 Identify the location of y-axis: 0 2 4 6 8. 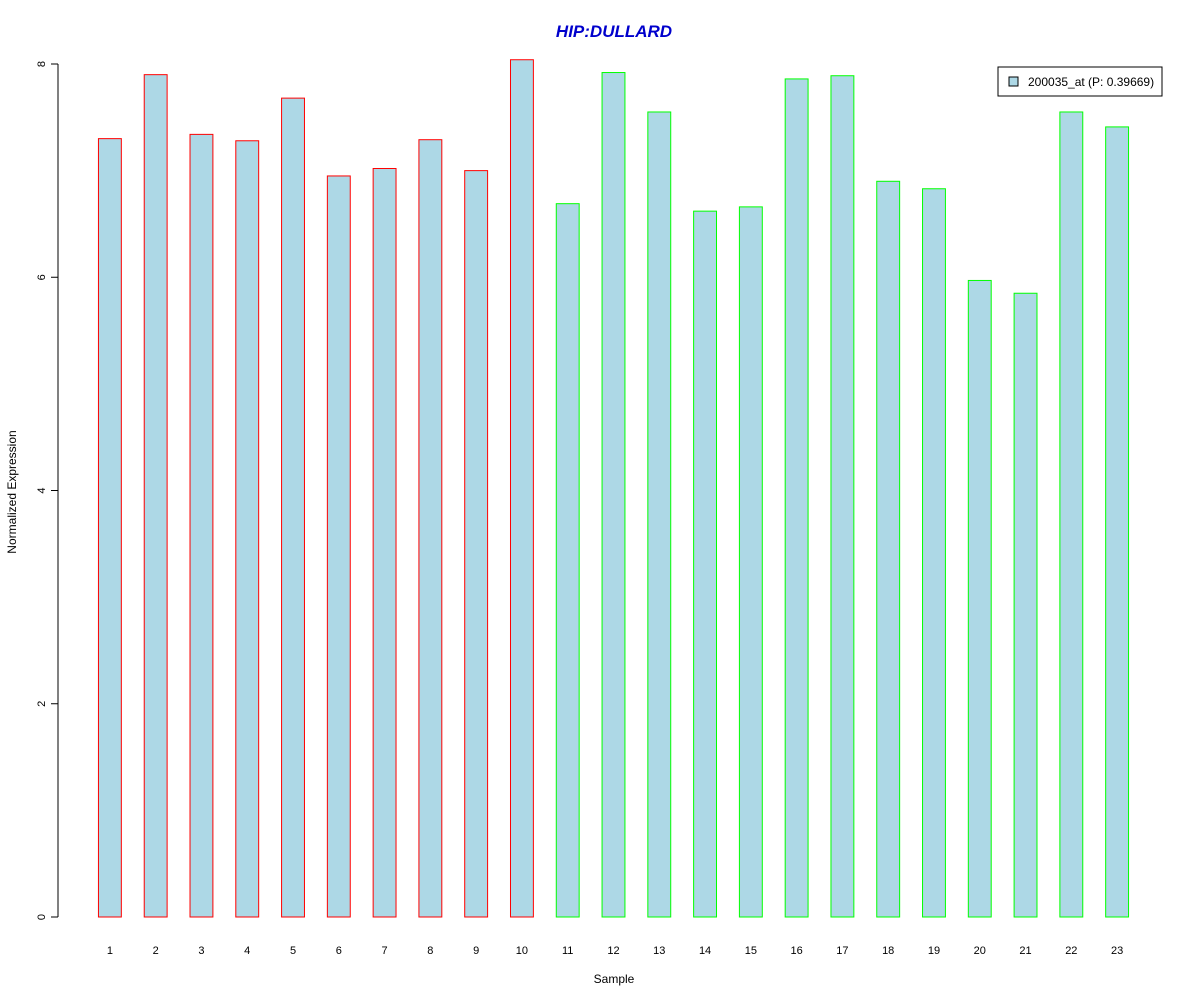
(47, 490).